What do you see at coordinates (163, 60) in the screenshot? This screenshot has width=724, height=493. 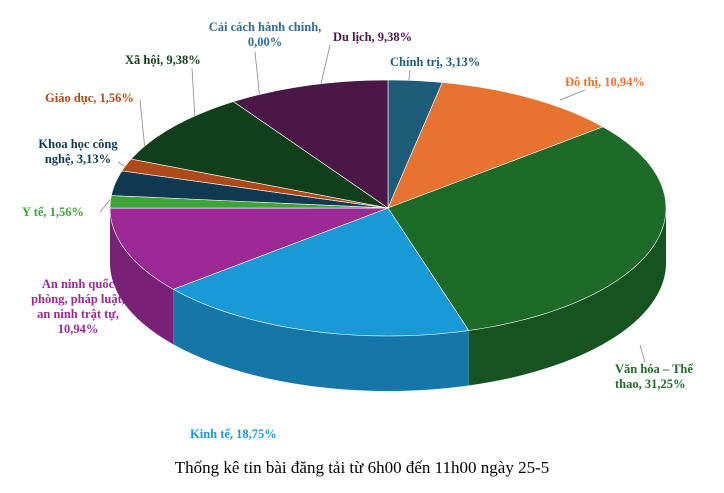 I see `data-label: Xã hội, 9,38%` at bounding box center [163, 60].